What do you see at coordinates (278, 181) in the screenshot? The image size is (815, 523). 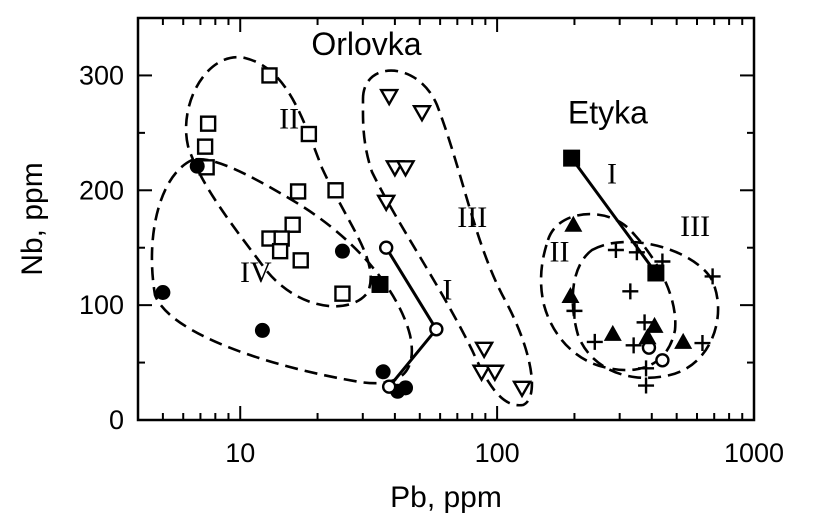 I see `envelope-orlovka-II` at bounding box center [278, 181].